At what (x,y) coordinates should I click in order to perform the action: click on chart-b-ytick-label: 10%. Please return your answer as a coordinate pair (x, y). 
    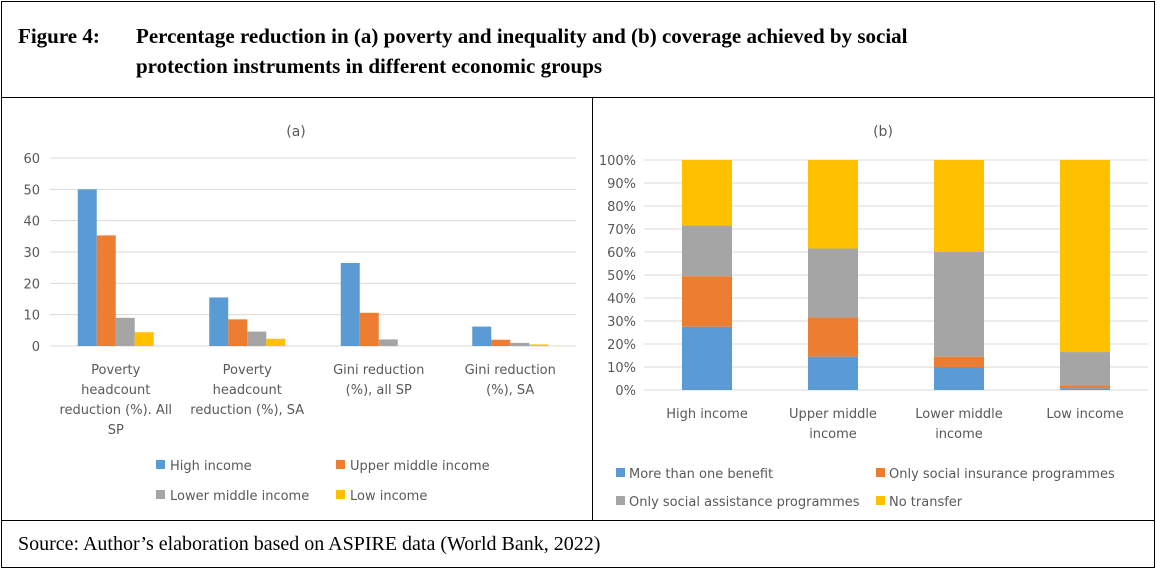
    Looking at the image, I should click on (621, 368).